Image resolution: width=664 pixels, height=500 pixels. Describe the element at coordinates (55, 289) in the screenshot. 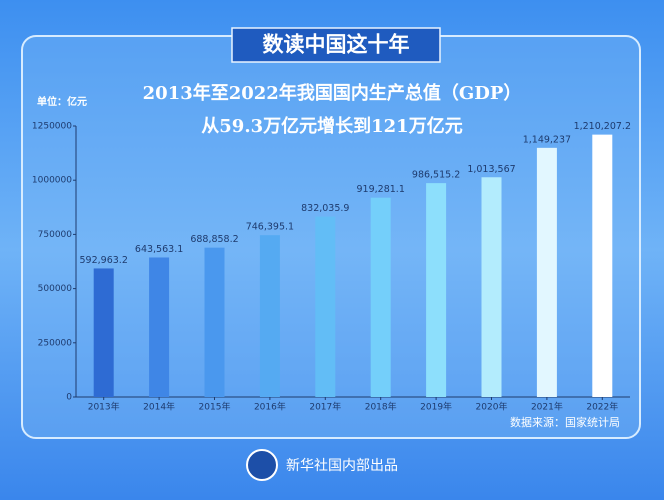

I see `y-tick-label: 500000` at that location.